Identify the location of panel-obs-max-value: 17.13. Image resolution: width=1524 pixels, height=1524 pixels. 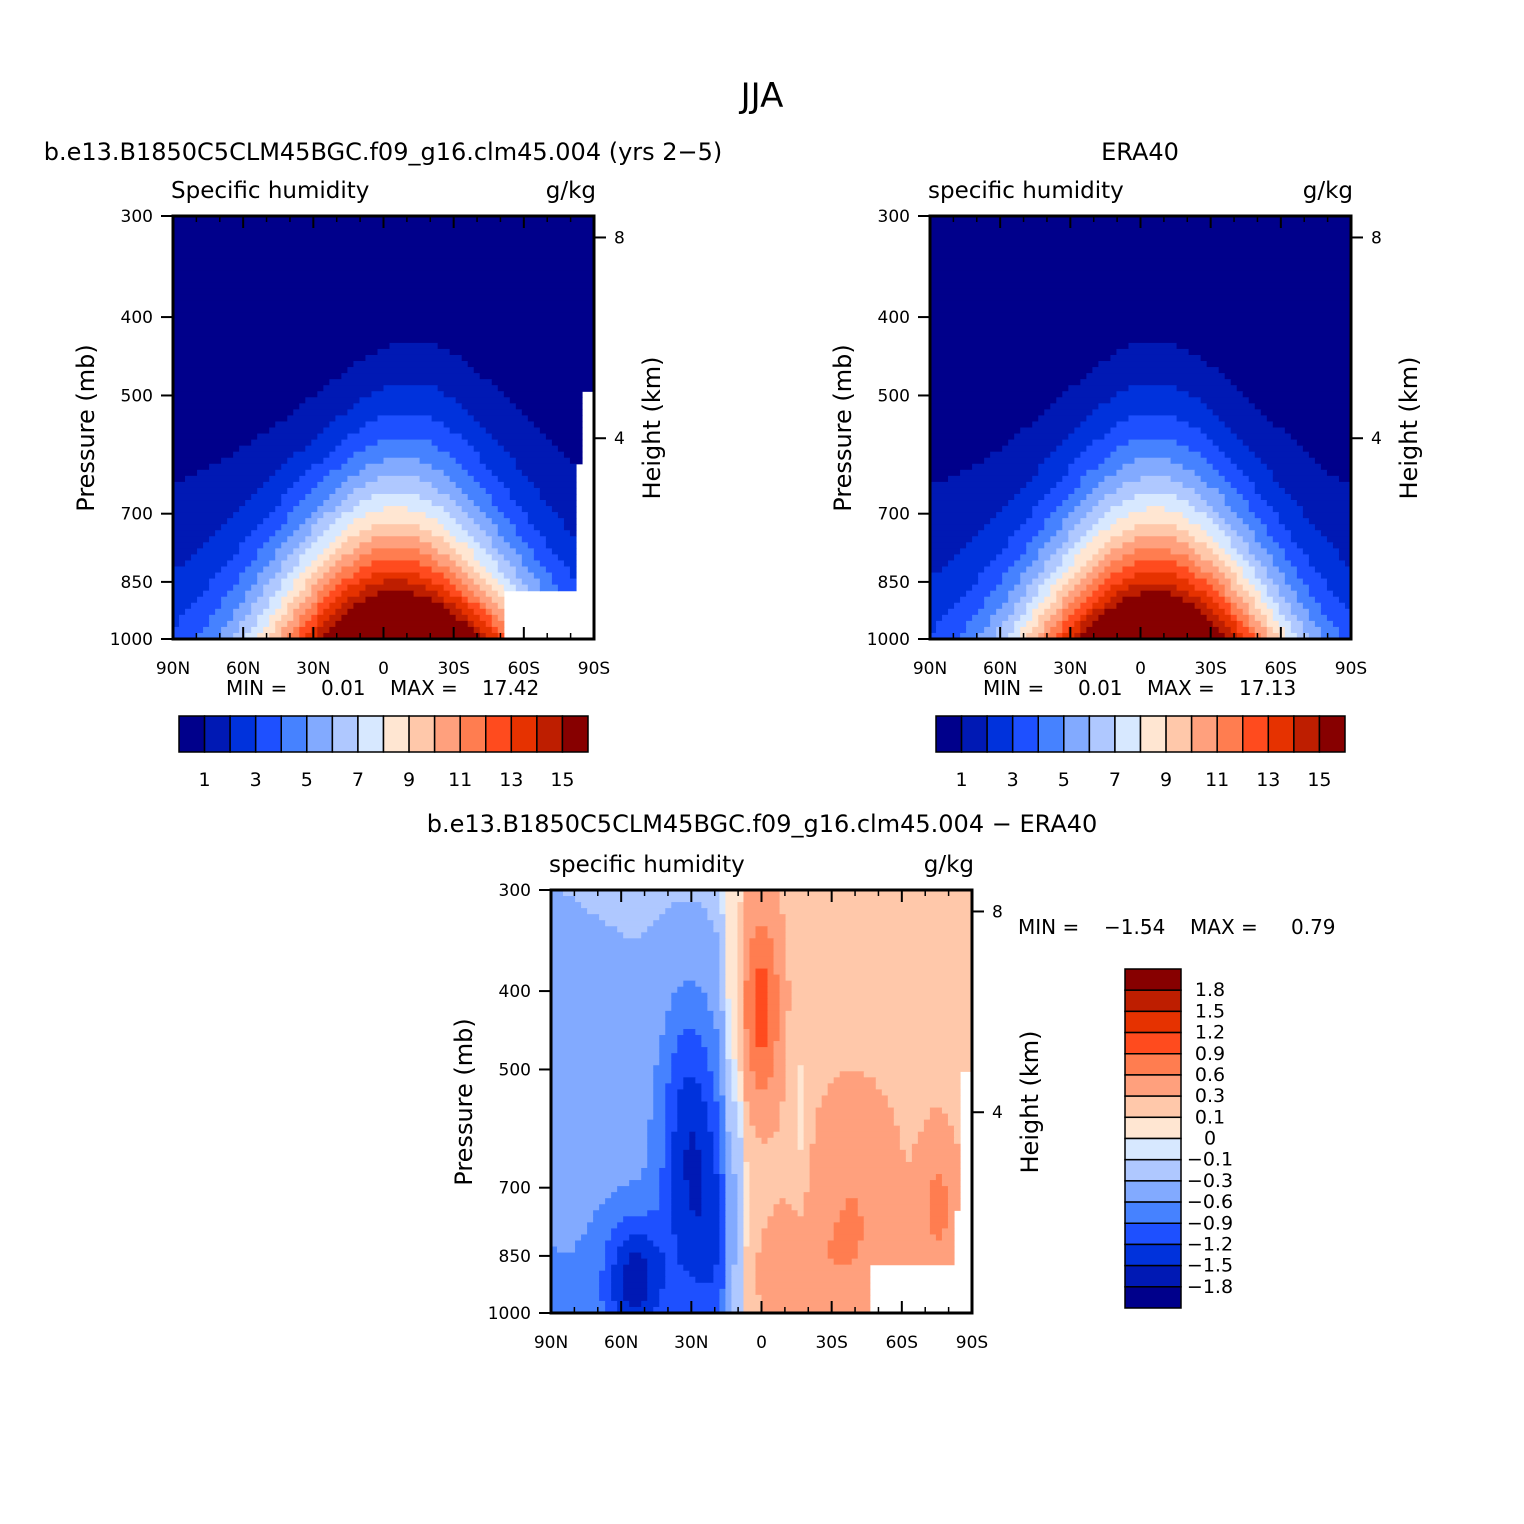
(1267, 688).